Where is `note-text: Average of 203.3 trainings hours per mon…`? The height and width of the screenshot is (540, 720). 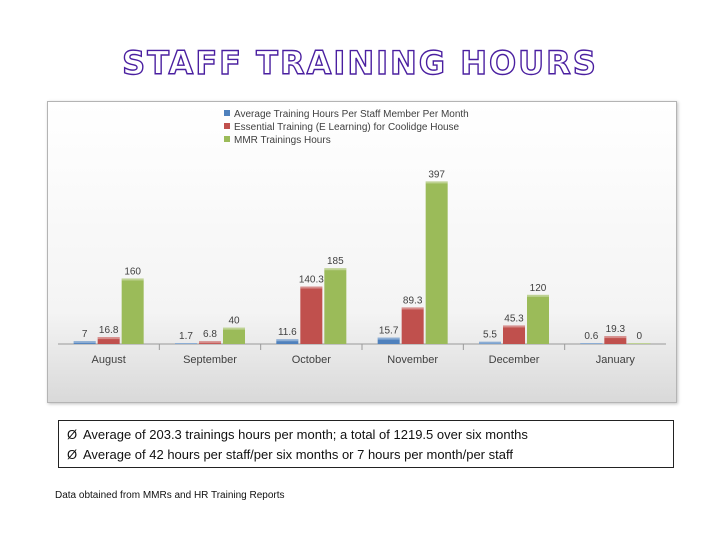
note-text: Average of 203.3 trainings hours per mon… is located at coordinates (305, 434).